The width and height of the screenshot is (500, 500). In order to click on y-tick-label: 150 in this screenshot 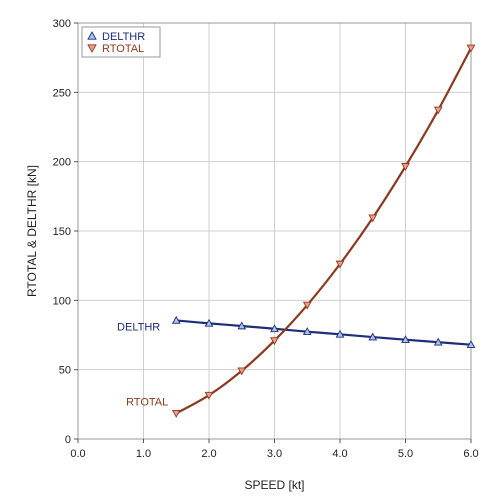, I will do `click(62, 232)`.